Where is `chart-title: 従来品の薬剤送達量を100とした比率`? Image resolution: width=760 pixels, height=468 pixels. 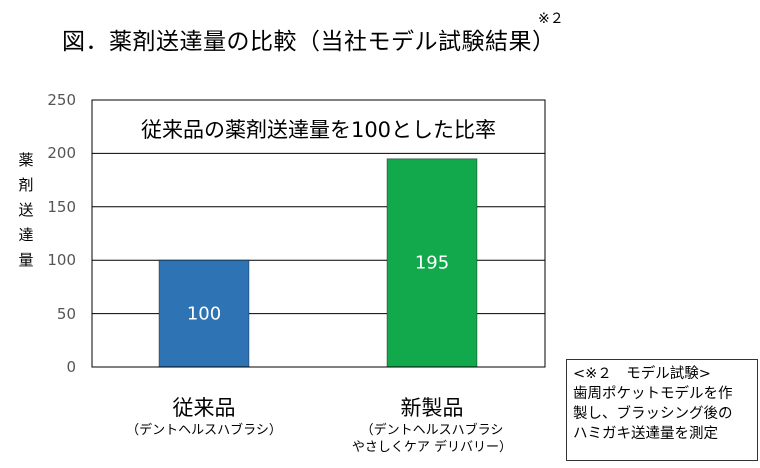 chart-title: 従来品の薬剤送達量を100とした比率 is located at coordinates (318, 130).